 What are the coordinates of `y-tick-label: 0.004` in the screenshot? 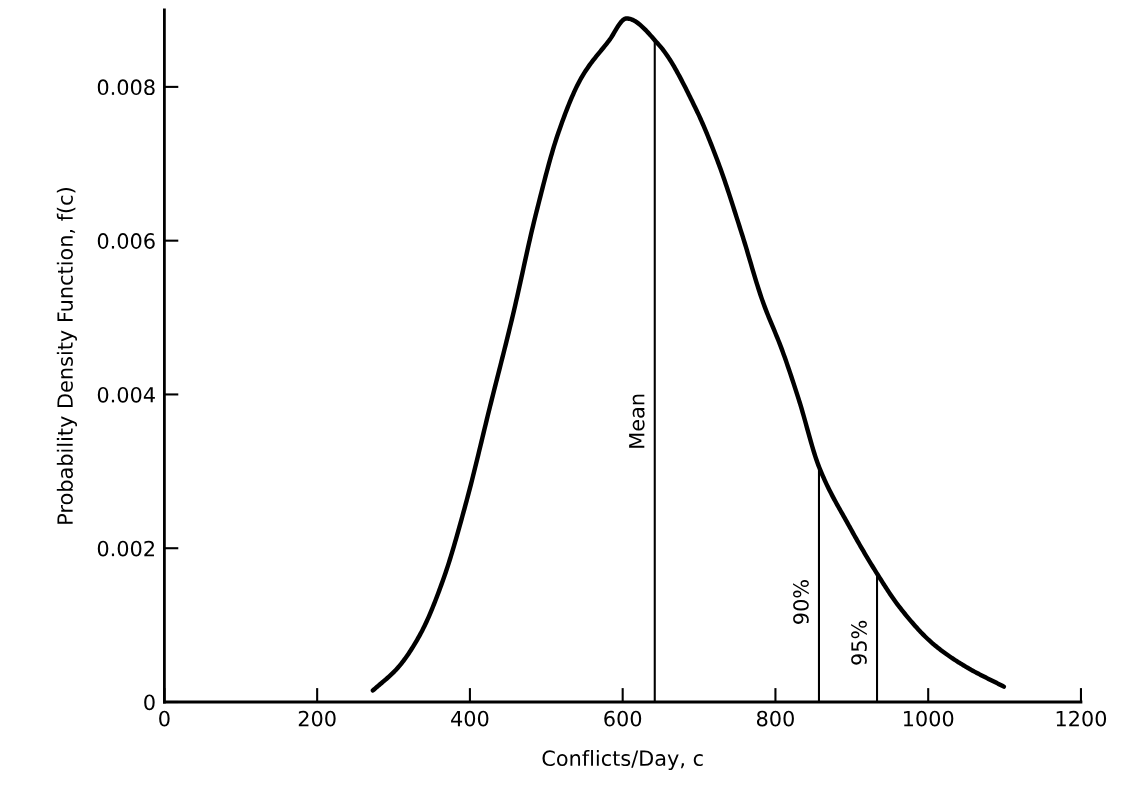 It's located at (126, 394).